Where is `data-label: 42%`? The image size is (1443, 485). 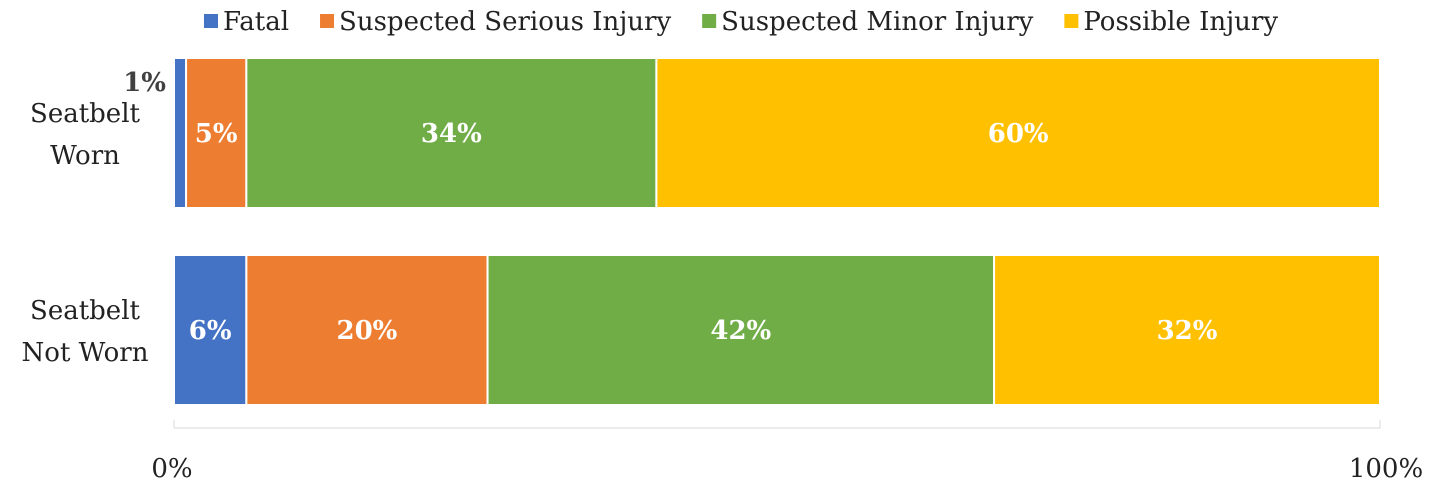
data-label: 42% is located at coordinates (740, 331).